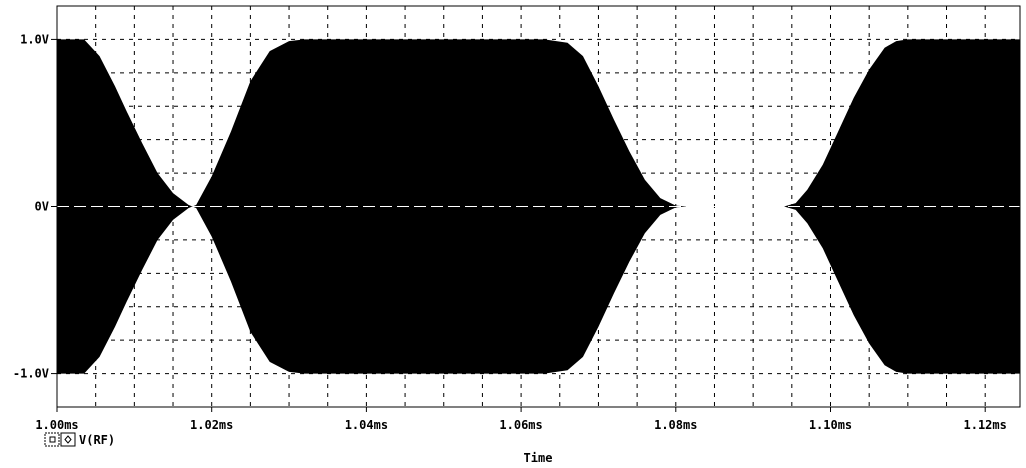 Image resolution: width=1026 pixels, height=468 pixels. I want to click on x-tick-label: 1.00ms, so click(56, 425).